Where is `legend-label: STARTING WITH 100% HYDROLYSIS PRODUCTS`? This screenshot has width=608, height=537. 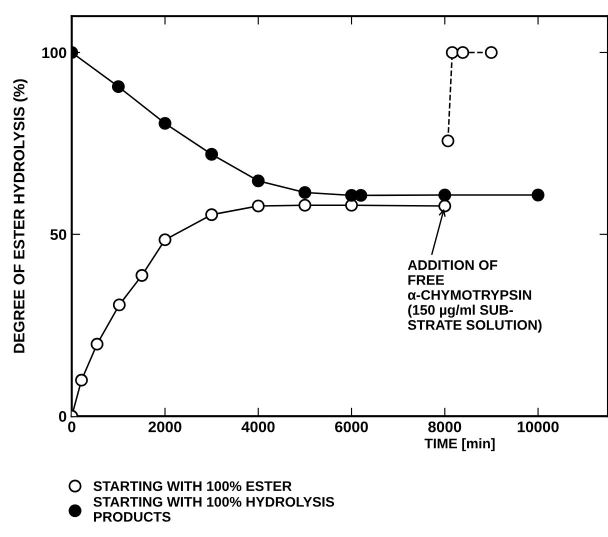 legend-label: STARTING WITH 100% HYDROLYSIS PRODUCTS is located at coordinates (213, 509).